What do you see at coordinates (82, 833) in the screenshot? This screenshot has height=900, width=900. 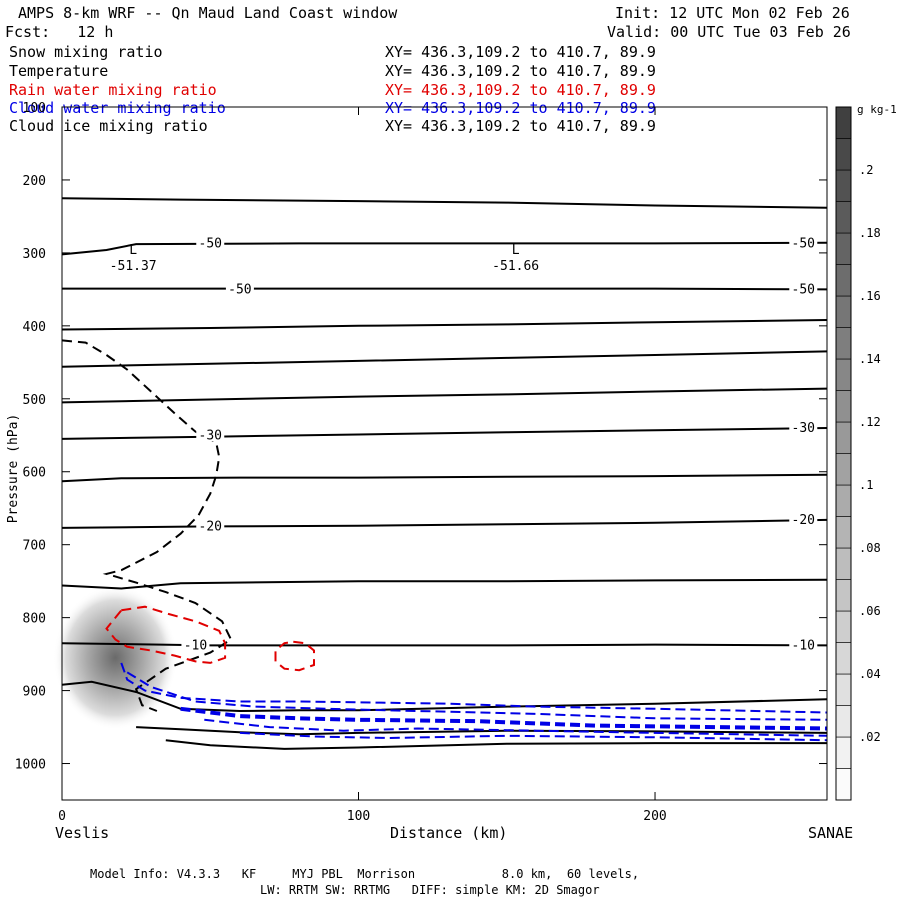 I see `x-left-station: Veslis` at bounding box center [82, 833].